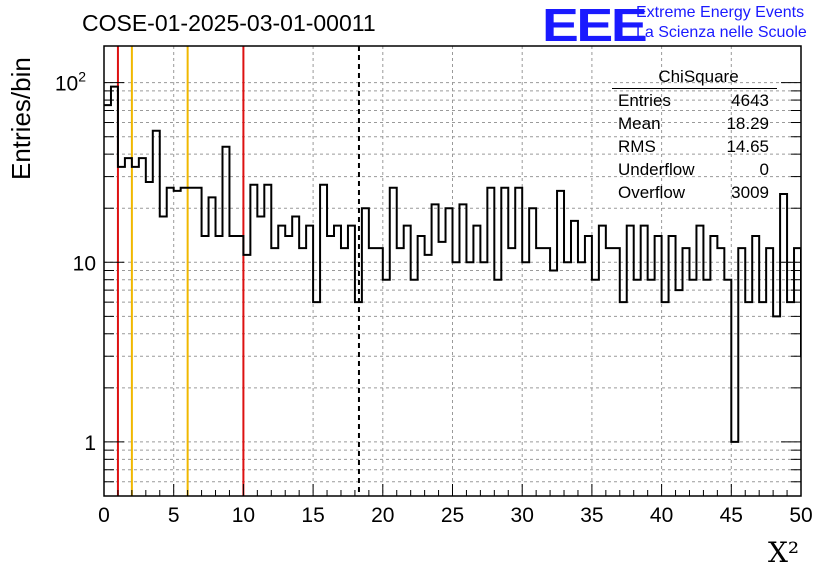  What do you see at coordinates (21, 118) in the screenshot?
I see `y-axis-label: Entries/bin` at bounding box center [21, 118].